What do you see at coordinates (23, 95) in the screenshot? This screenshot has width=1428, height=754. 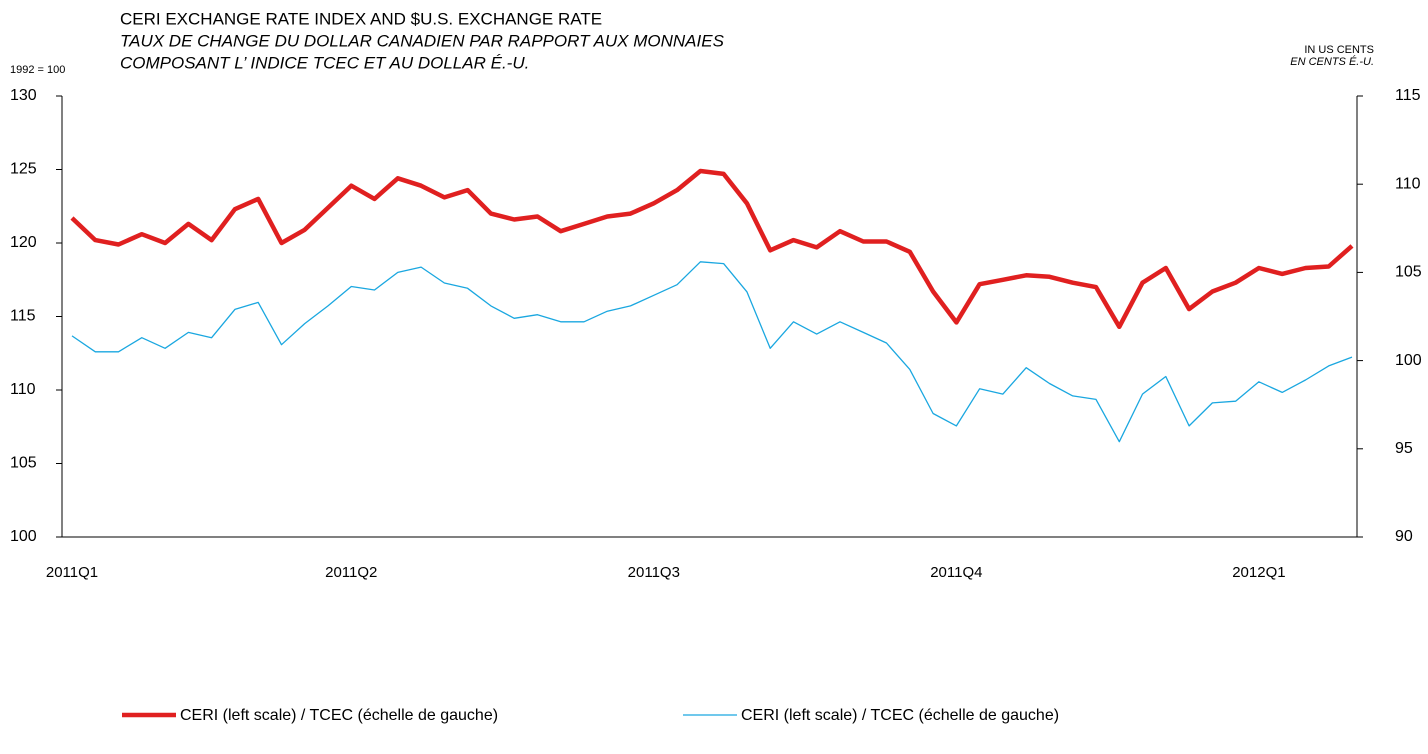 I see `y-tick-label: 130` at bounding box center [23, 95].